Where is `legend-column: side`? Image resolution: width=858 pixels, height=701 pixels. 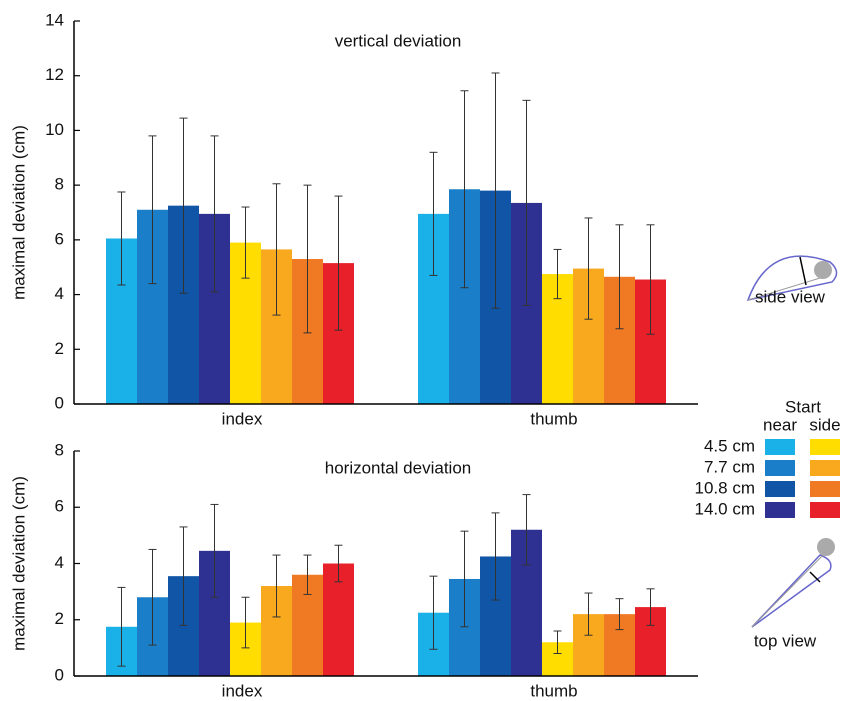
legend-column: side is located at coordinates (824, 424).